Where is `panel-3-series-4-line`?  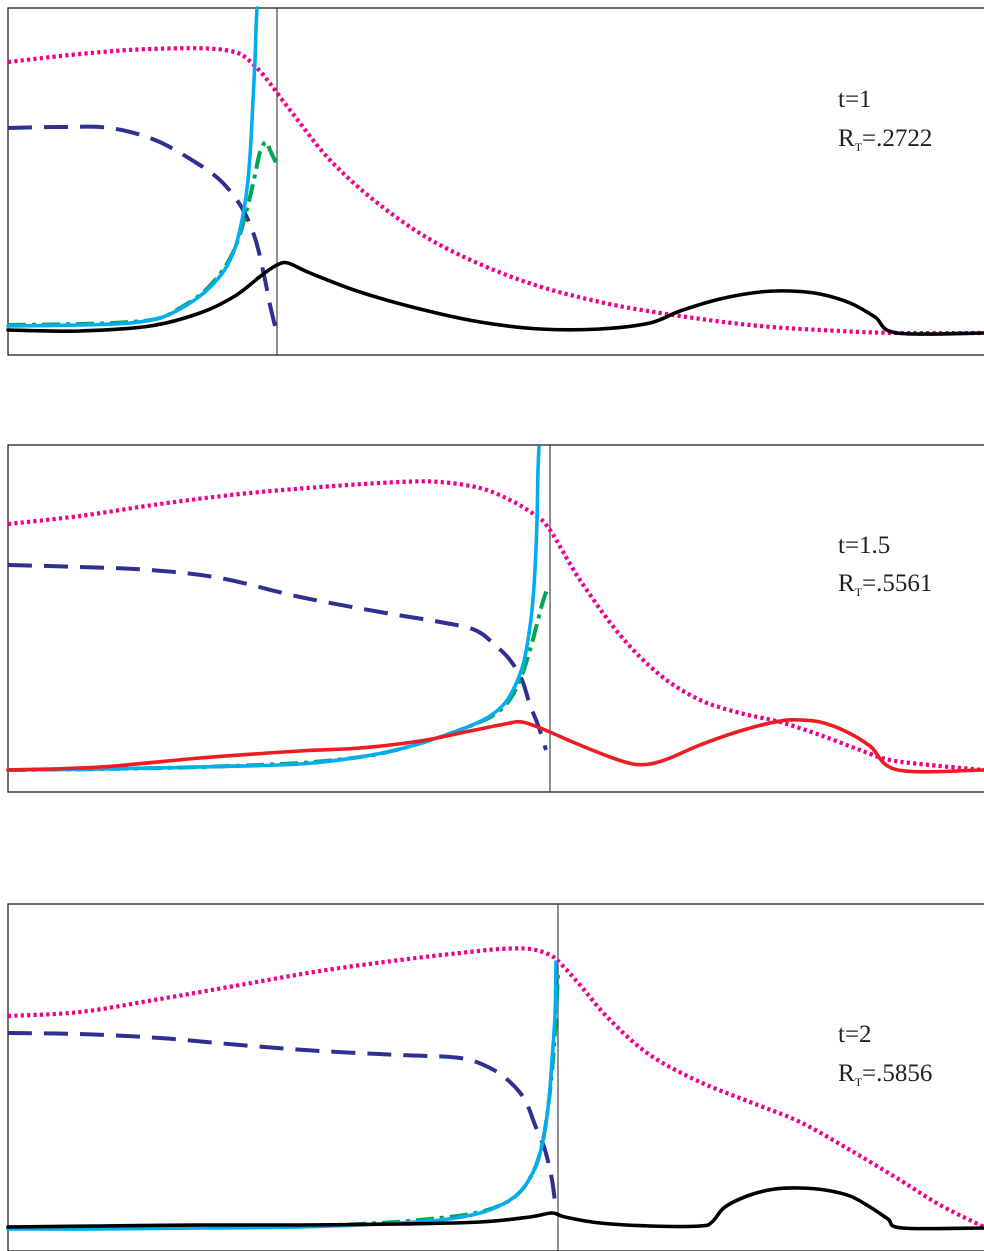
panel-3-series-4-line is located at coordinates (282, 1095).